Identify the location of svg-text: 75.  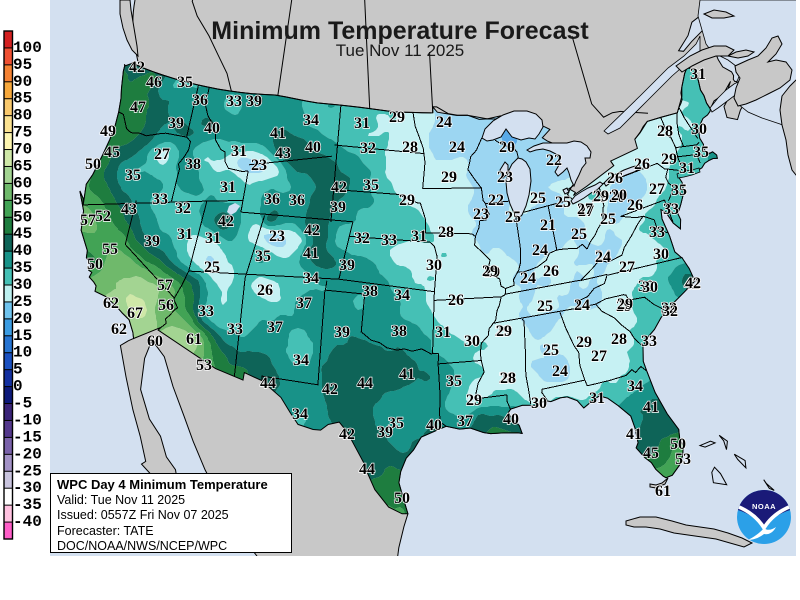
(22, 133).